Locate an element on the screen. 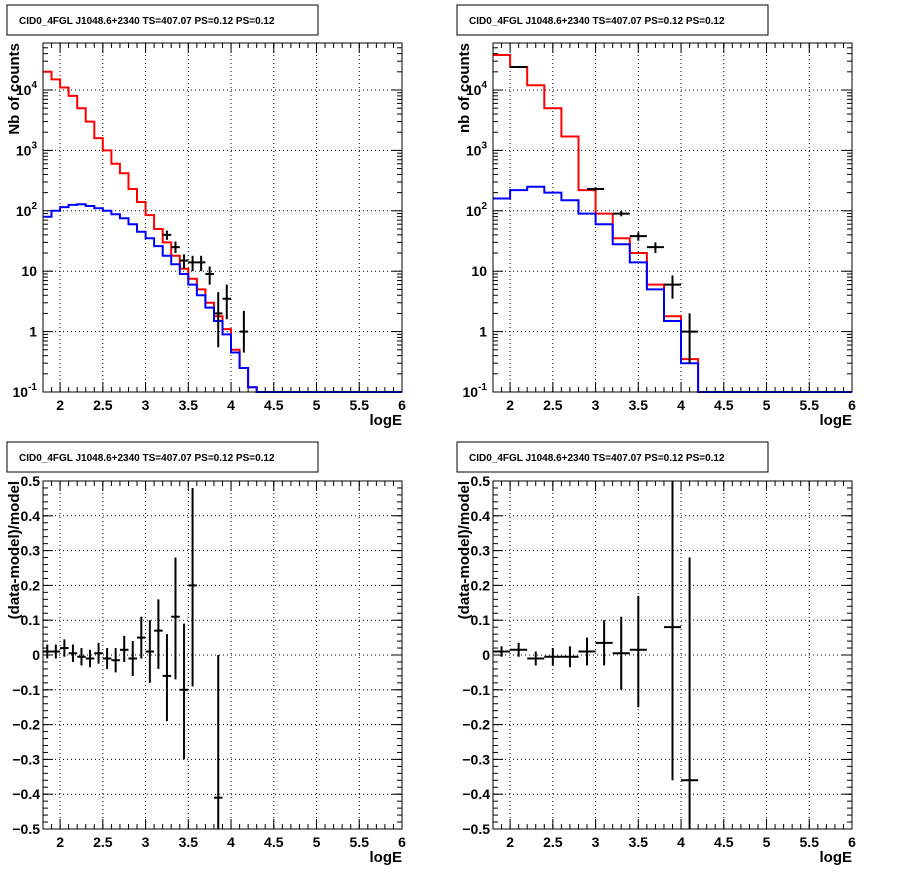 The height and width of the screenshot is (875, 898). y-axis-title: nb of counts is located at coordinates (464, 88).